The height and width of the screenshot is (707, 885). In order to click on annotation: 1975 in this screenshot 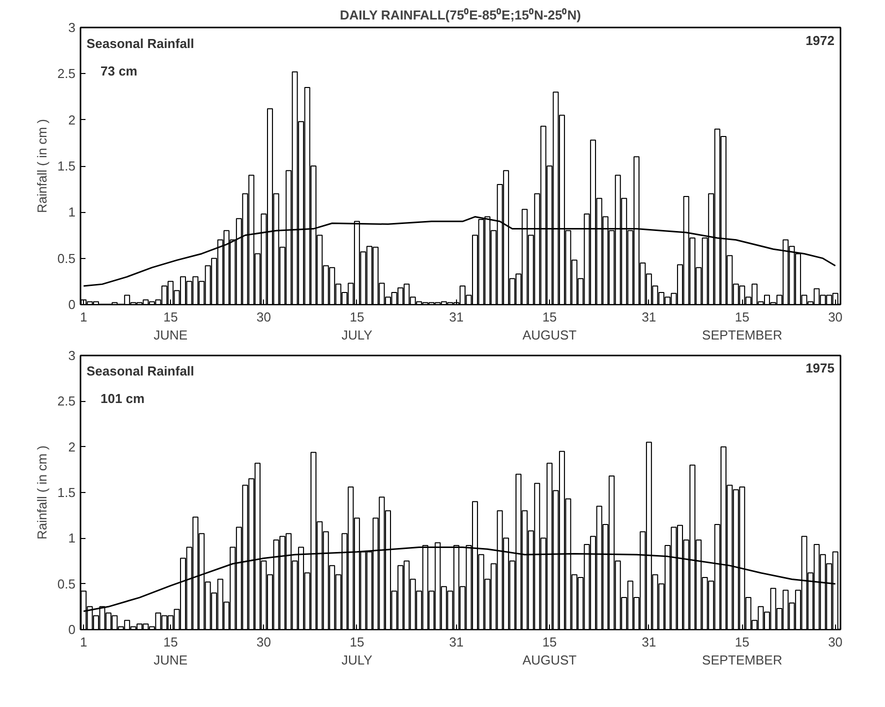, I will do `click(820, 368)`.